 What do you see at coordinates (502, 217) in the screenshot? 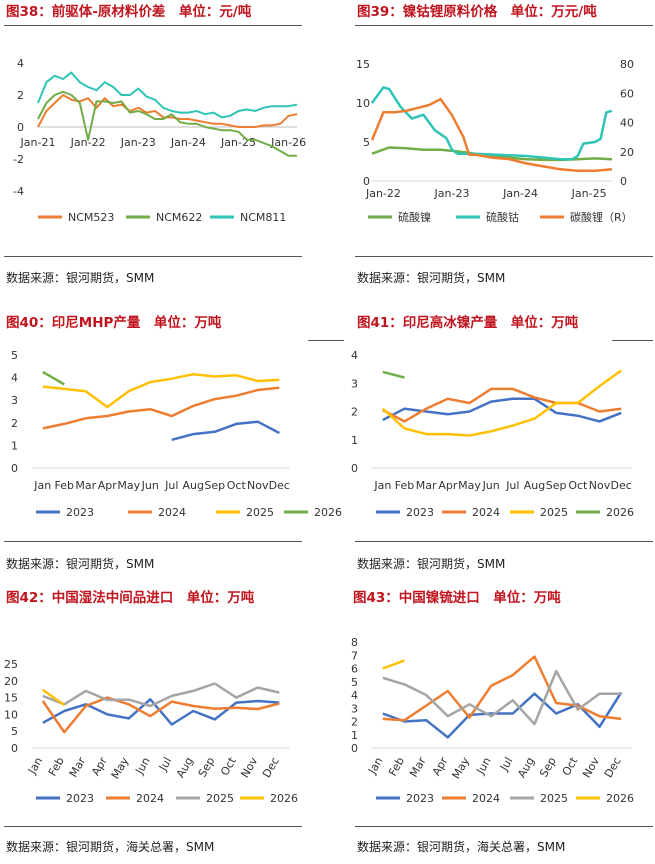
I see `fig39-legend-label-cobalt-sulfate: 硫酸钴` at bounding box center [502, 217].